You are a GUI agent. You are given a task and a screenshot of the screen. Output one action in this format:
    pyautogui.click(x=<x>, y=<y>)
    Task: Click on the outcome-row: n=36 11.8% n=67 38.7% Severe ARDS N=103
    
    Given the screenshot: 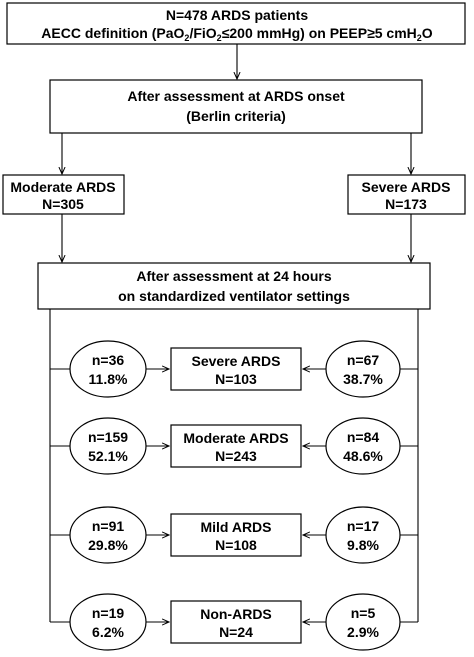 What is the action you would take?
    pyautogui.click(x=234, y=369)
    